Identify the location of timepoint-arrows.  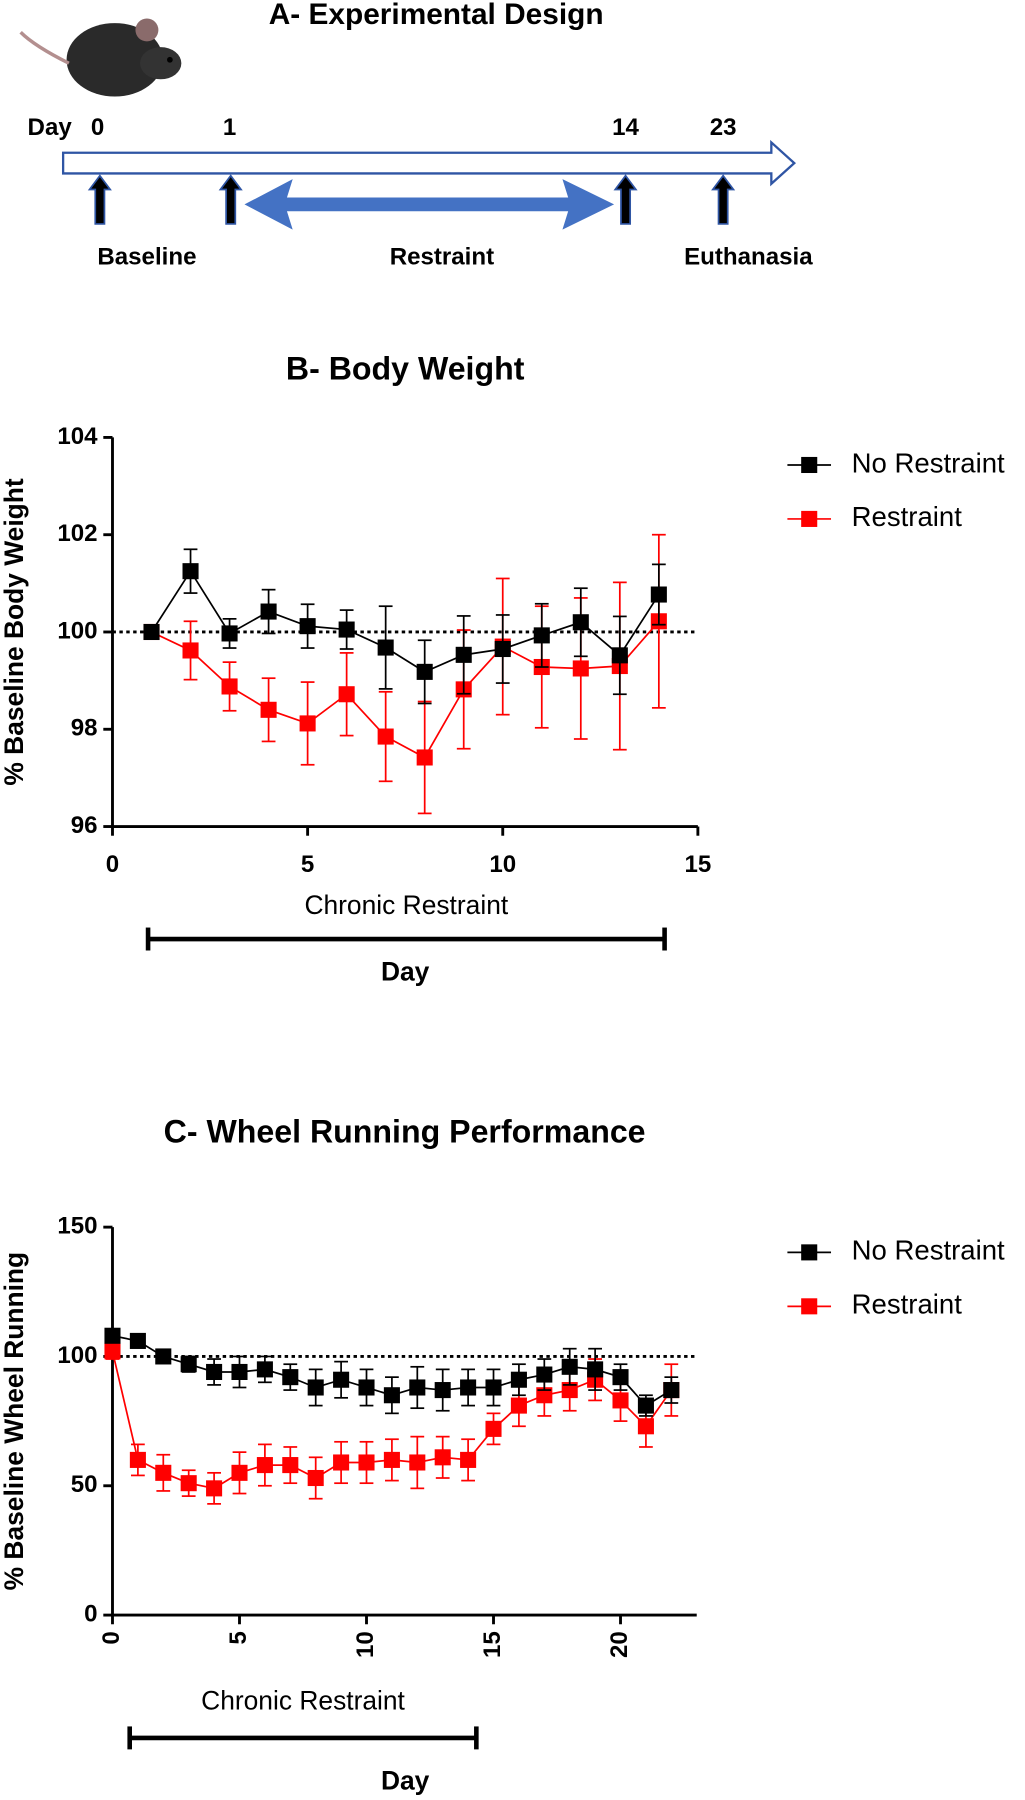
(411, 199).